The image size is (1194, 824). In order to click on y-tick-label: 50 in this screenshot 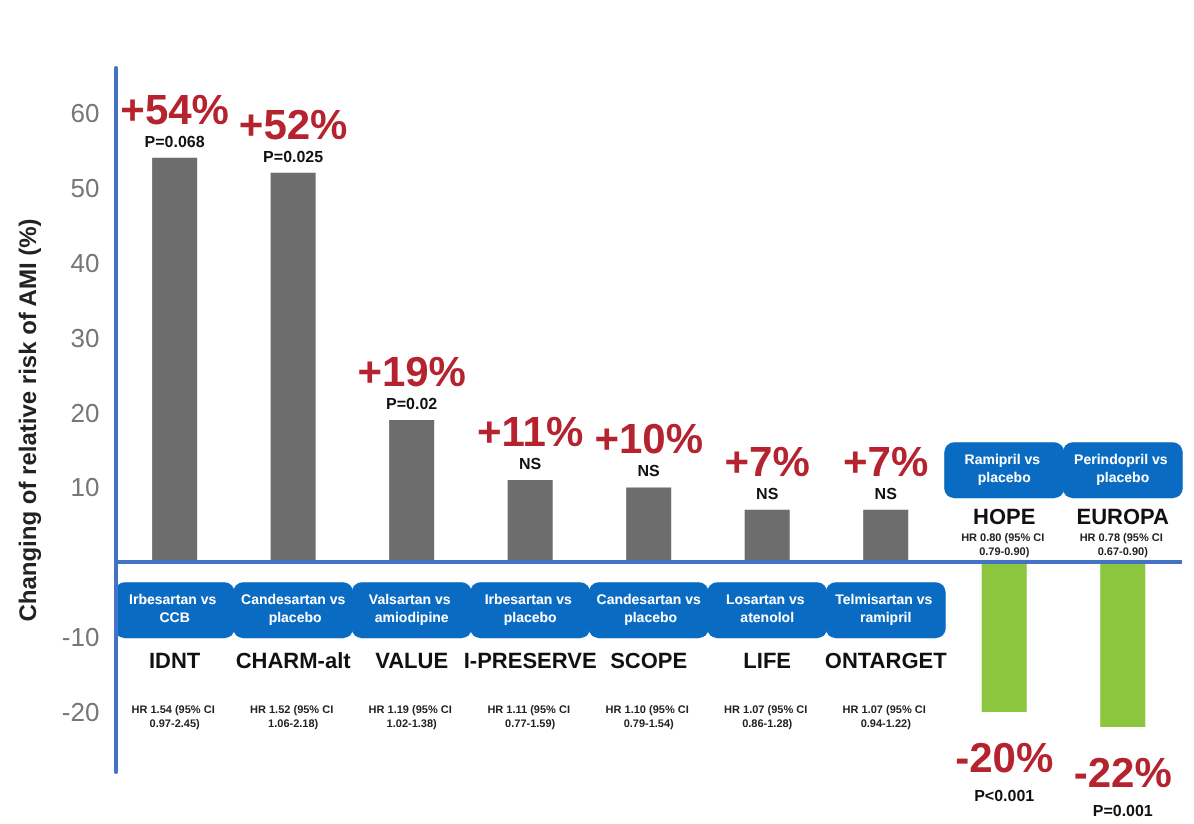, I will do `click(85, 187)`.